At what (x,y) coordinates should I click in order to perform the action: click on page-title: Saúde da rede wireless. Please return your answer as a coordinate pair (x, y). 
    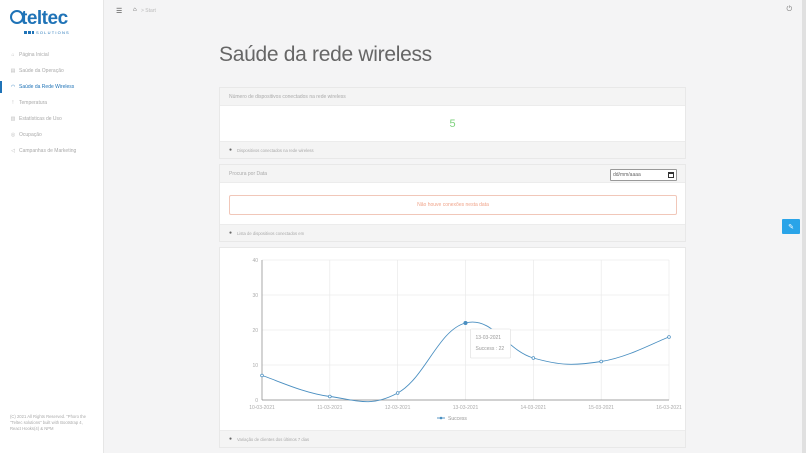
    Looking at the image, I should click on (325, 54).